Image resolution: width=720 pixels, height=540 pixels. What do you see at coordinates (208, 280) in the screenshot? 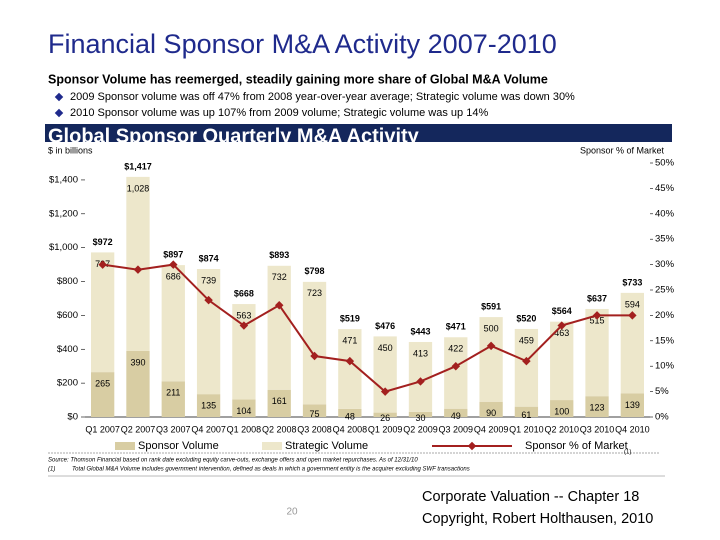
I see `data-label: 739` at bounding box center [208, 280].